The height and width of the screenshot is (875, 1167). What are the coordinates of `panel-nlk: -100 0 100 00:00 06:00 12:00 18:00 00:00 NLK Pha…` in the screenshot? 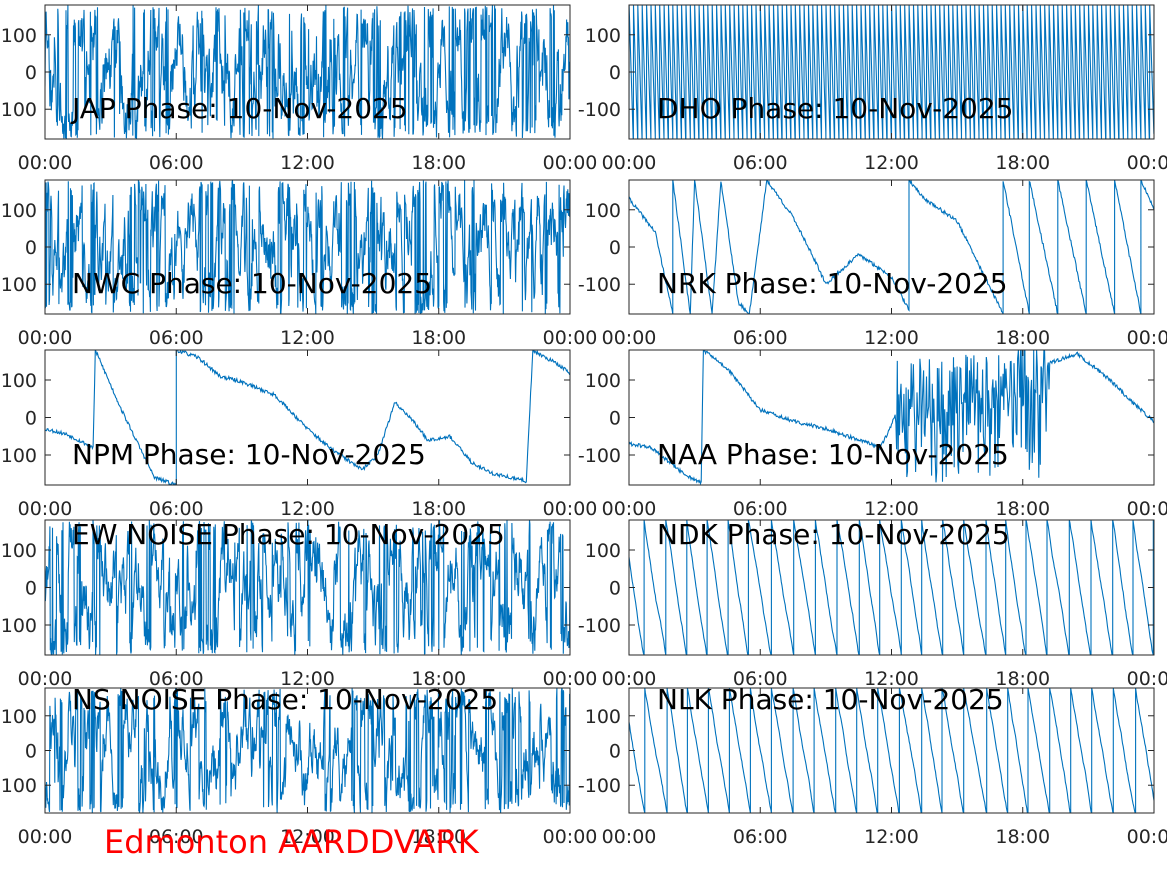 It's located at (872, 765).